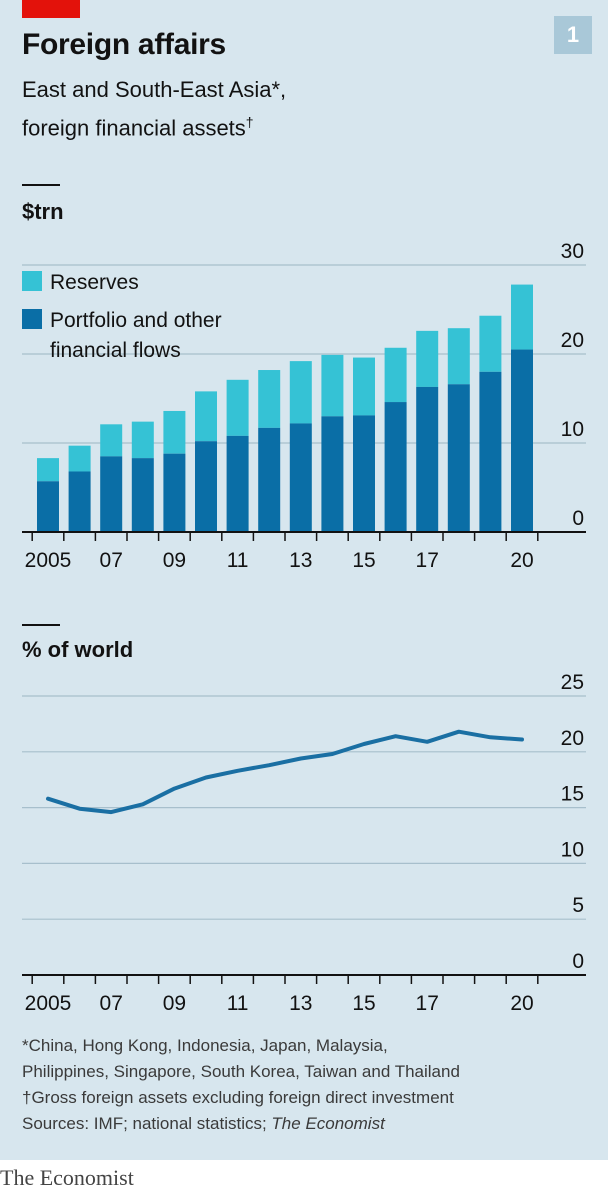  I want to click on legend-label-reserves: Reserves, so click(94, 282).